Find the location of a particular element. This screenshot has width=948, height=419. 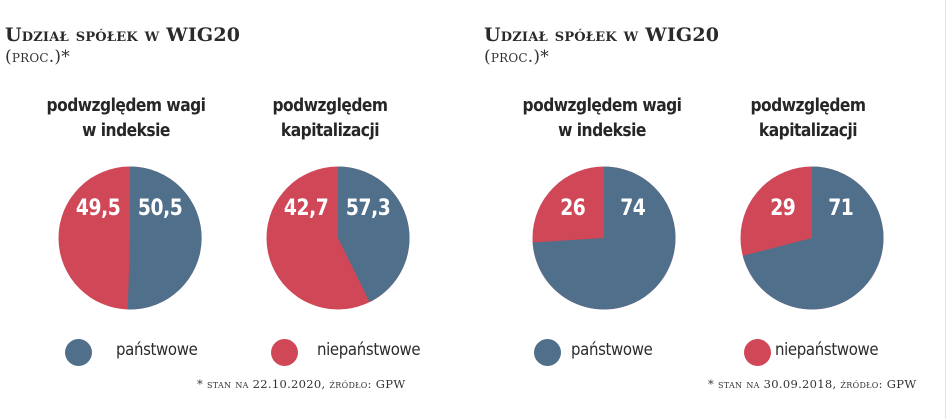

state-value-label: 71 is located at coordinates (841, 208).